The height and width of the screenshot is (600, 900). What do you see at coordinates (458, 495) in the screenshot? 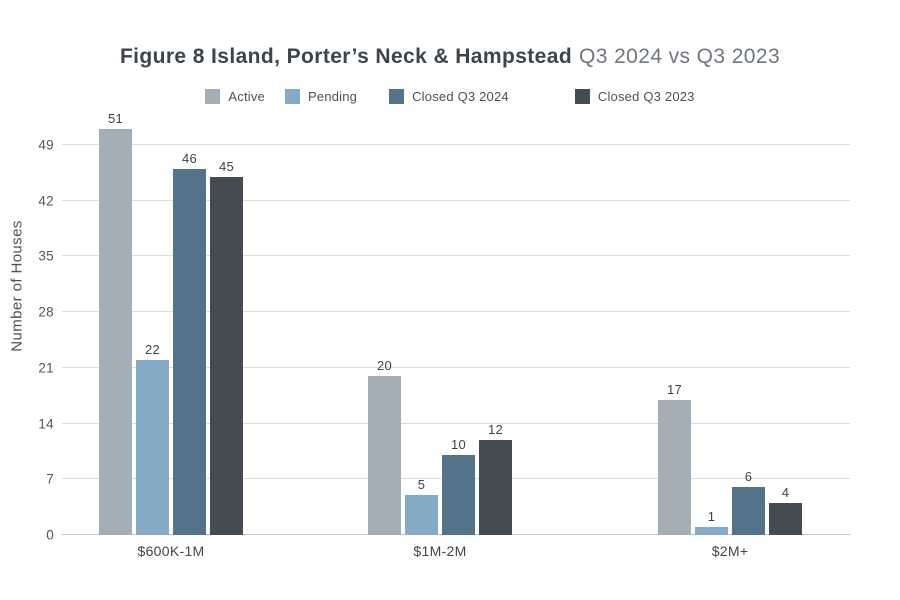
I see `bar-closed-q3-2024-1m-2m` at bounding box center [458, 495].